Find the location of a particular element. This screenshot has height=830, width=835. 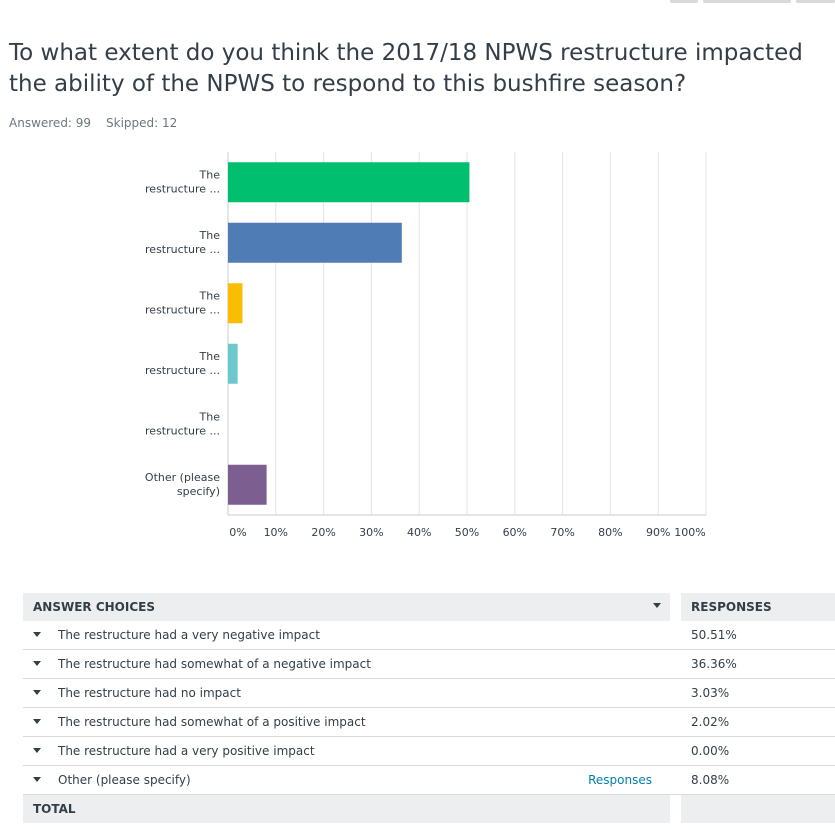

table-row: The restructure had no impact 3.03% 3 is located at coordinates (429, 693).